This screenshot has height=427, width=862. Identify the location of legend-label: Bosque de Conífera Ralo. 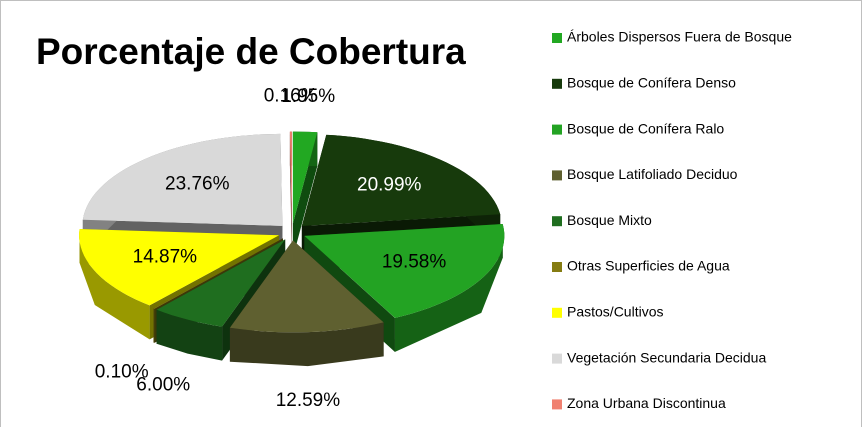
(645, 128).